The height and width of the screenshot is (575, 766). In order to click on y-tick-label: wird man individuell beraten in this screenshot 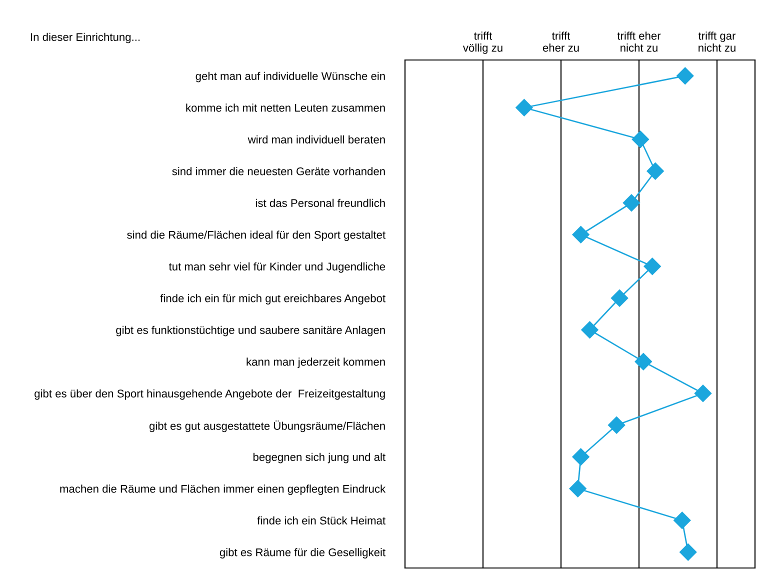, I will do `click(316, 139)`.